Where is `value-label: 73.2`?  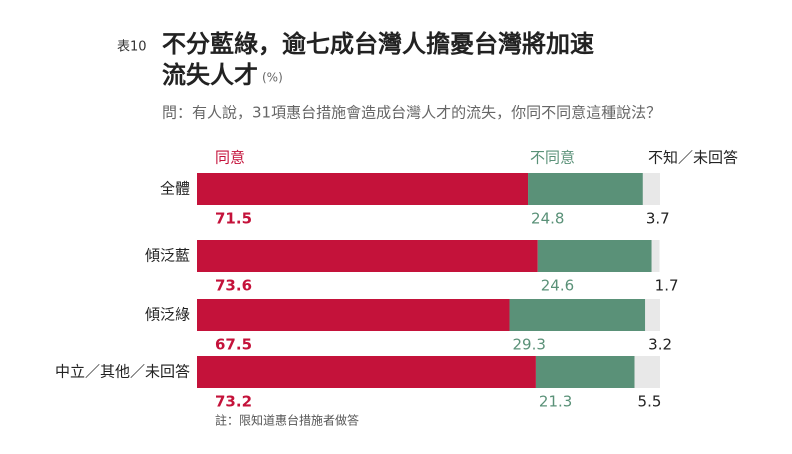
value-label: 73.2 is located at coordinates (233, 402).